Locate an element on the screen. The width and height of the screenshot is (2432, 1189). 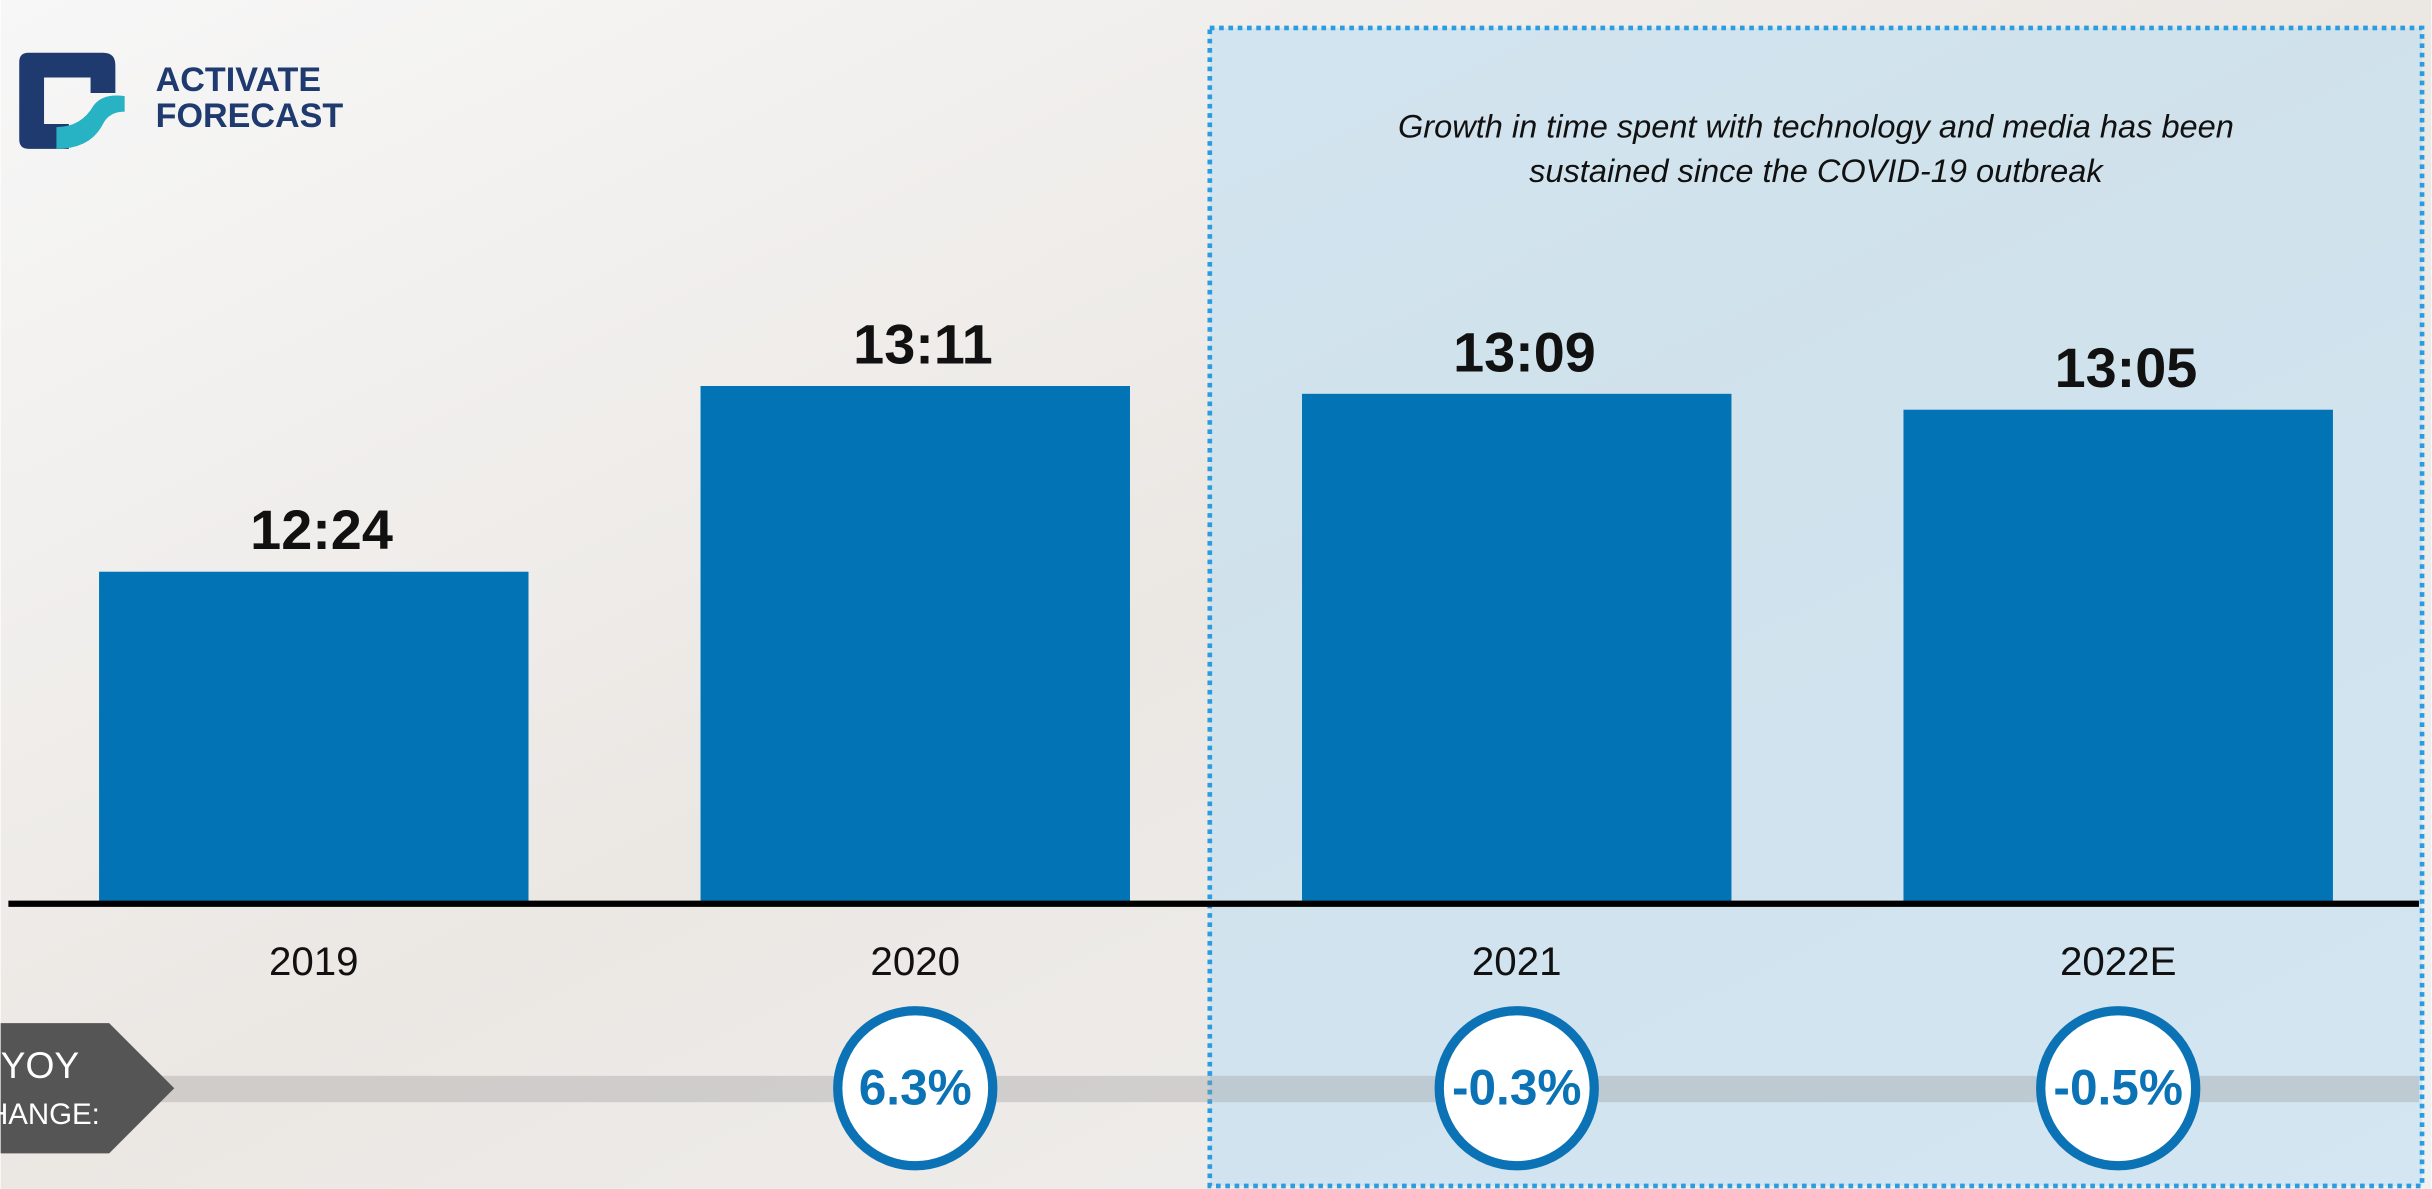
x-tick-label: 2022E is located at coordinates (2118, 961).